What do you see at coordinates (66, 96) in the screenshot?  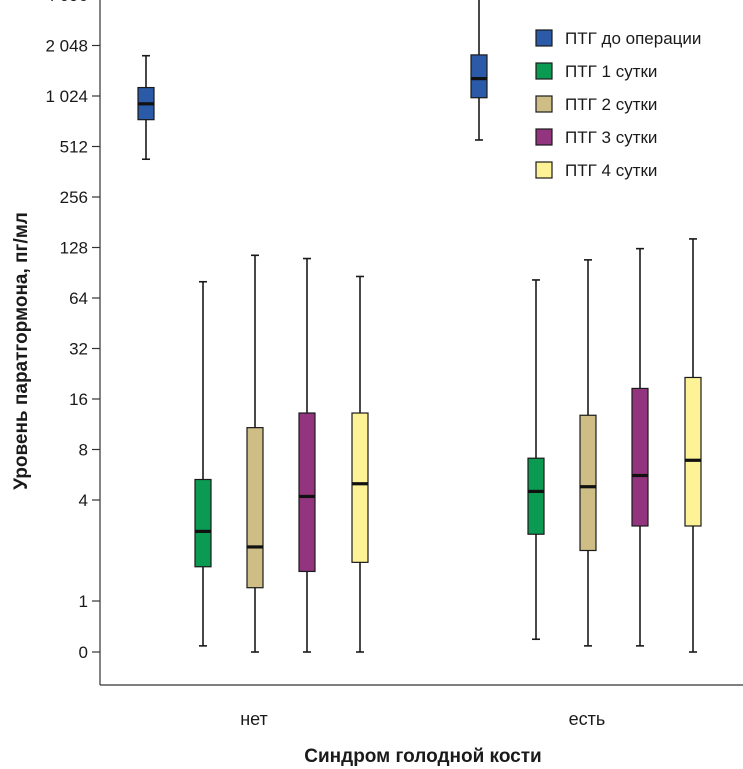 I see `y-tick-label: 1 024` at bounding box center [66, 96].